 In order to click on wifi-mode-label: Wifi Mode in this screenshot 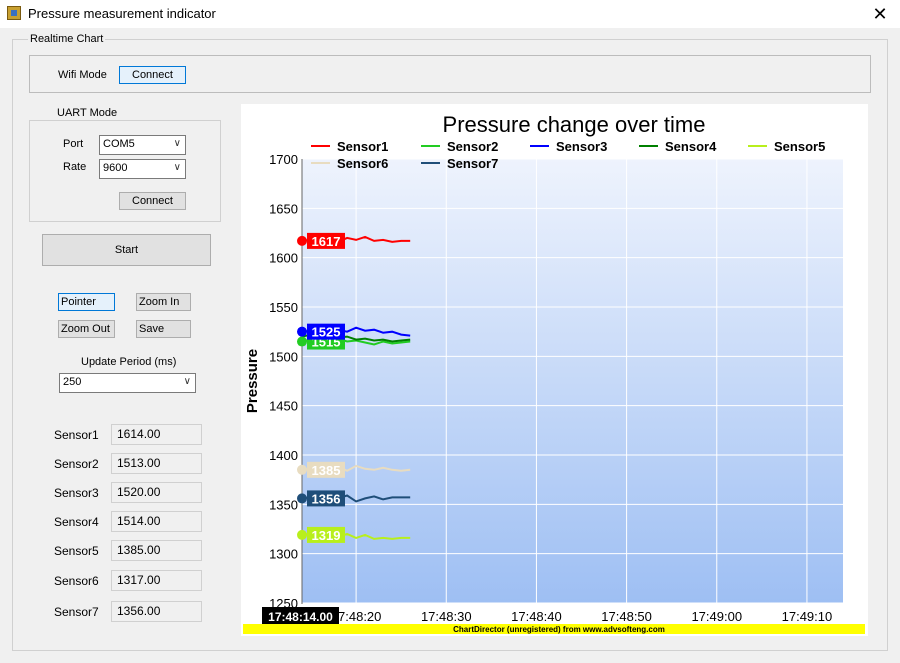, I will do `click(82, 75)`.